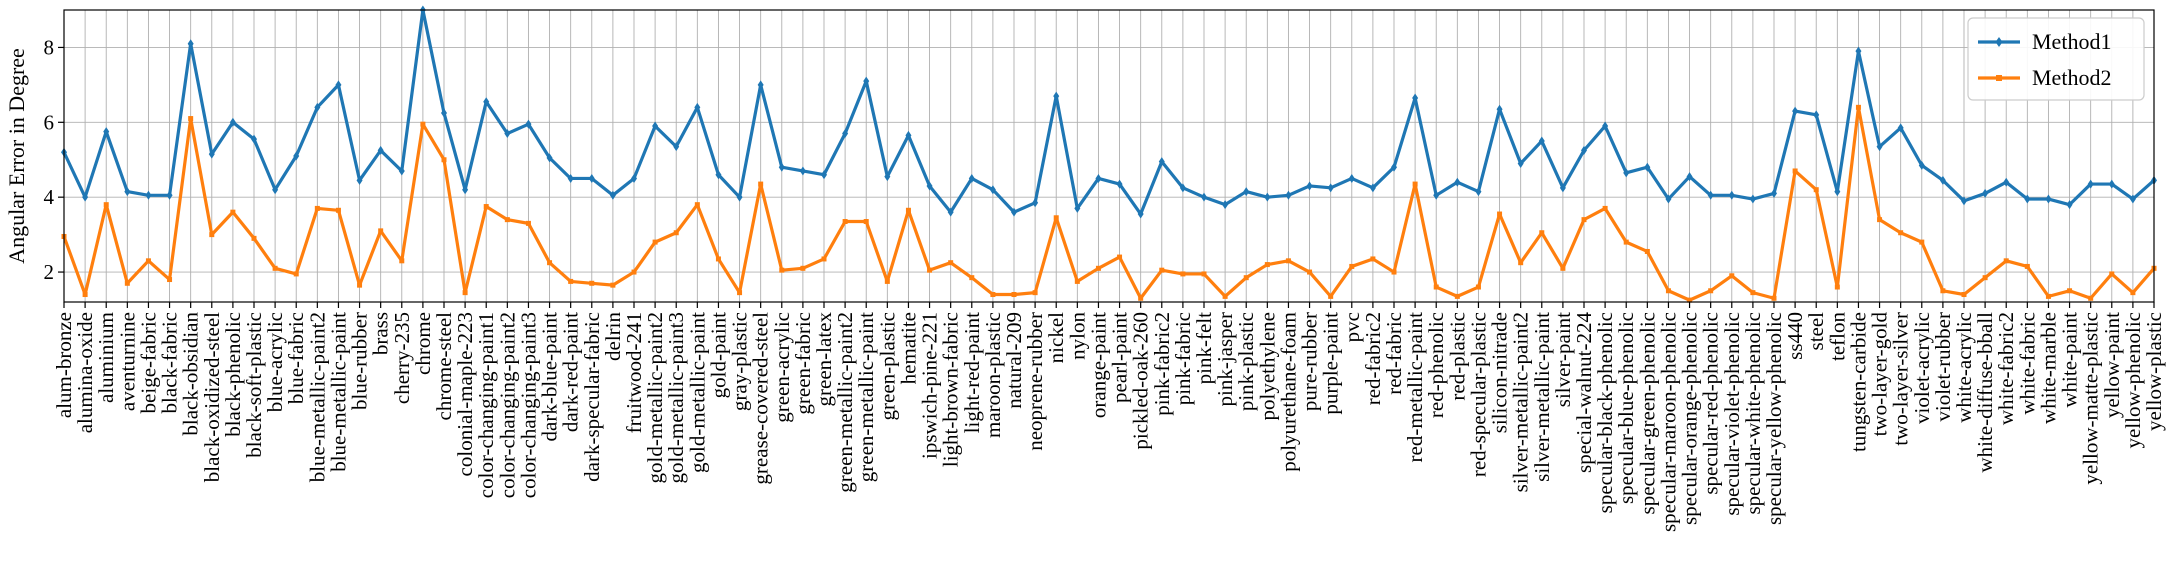  What do you see at coordinates (465, 394) in the screenshot?
I see `x-tick-label: colonial-maple-223` at bounding box center [465, 394].